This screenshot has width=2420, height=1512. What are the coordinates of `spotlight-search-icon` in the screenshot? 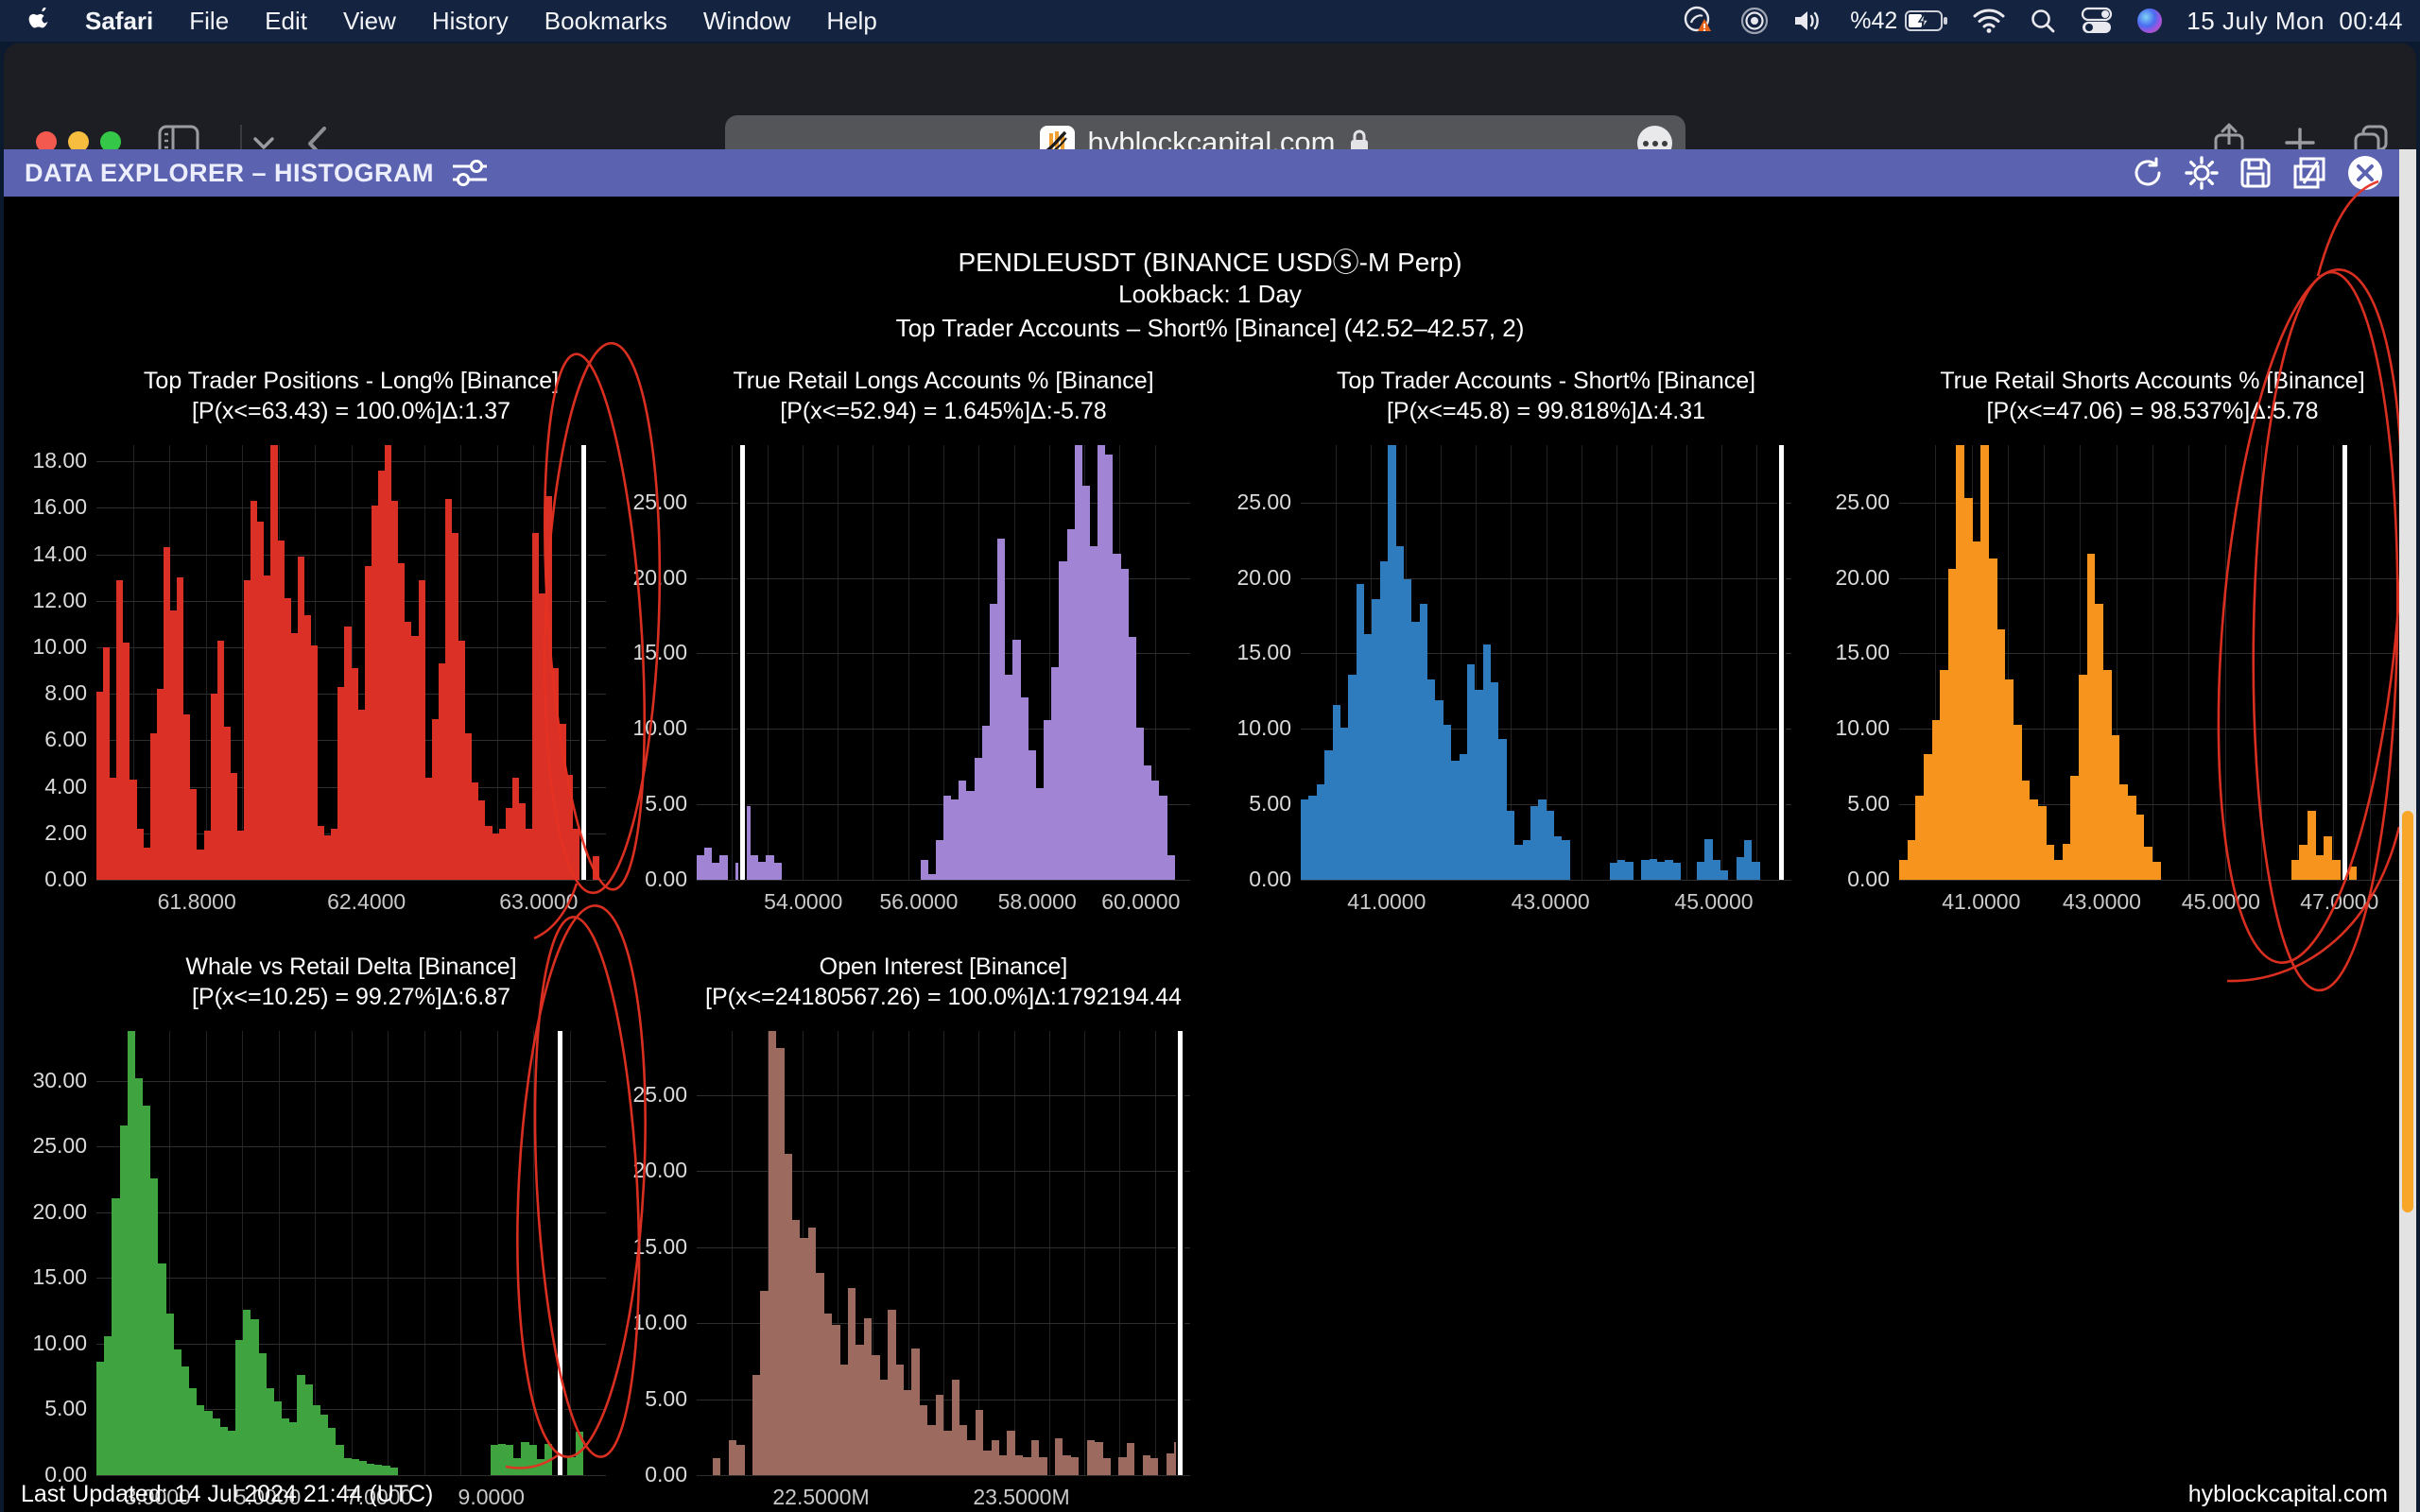 It's located at (2043, 21).